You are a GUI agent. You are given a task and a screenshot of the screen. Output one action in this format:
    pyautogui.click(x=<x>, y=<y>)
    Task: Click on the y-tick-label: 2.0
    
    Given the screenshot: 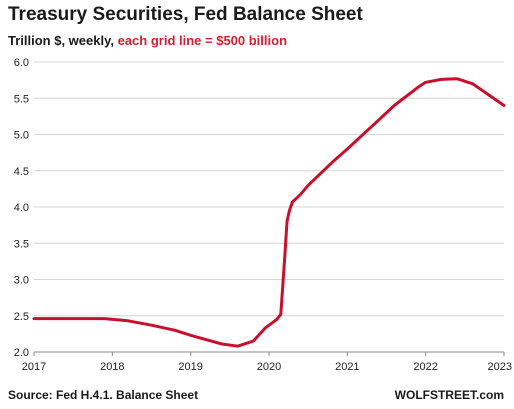 What is the action you would take?
    pyautogui.click(x=21, y=353)
    